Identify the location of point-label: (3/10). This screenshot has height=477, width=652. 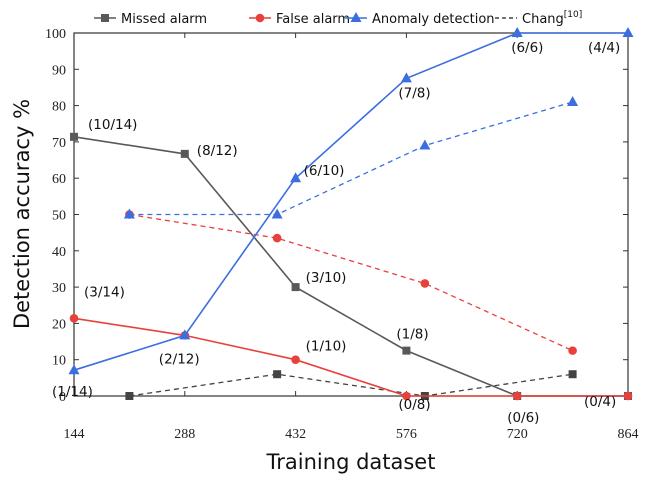
(326, 278).